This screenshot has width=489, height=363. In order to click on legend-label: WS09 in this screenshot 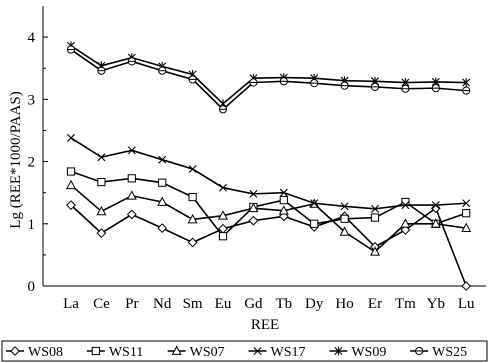, I will do `click(368, 352)`.